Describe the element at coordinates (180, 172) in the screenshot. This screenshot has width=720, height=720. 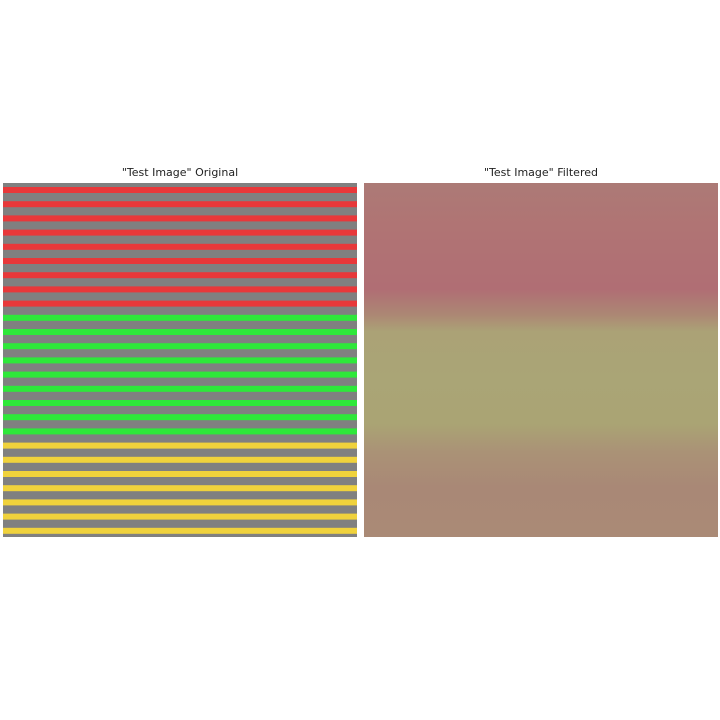
I see `original-image-title: "Test Image" Original` at that location.